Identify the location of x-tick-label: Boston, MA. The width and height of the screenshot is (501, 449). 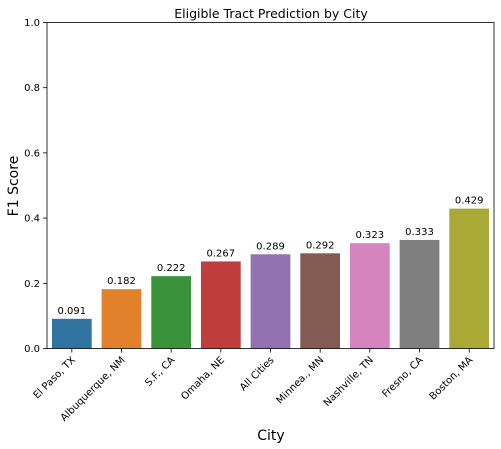
(452, 379).